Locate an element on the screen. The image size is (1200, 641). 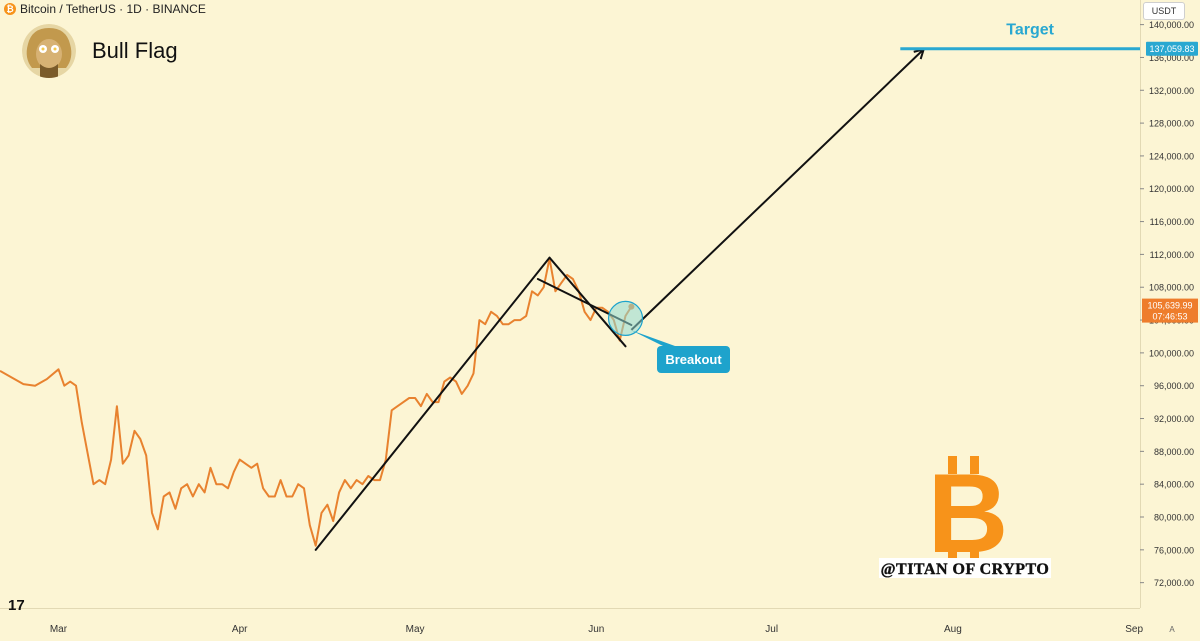
breakout-label: Breakout is located at coordinates (693, 359).